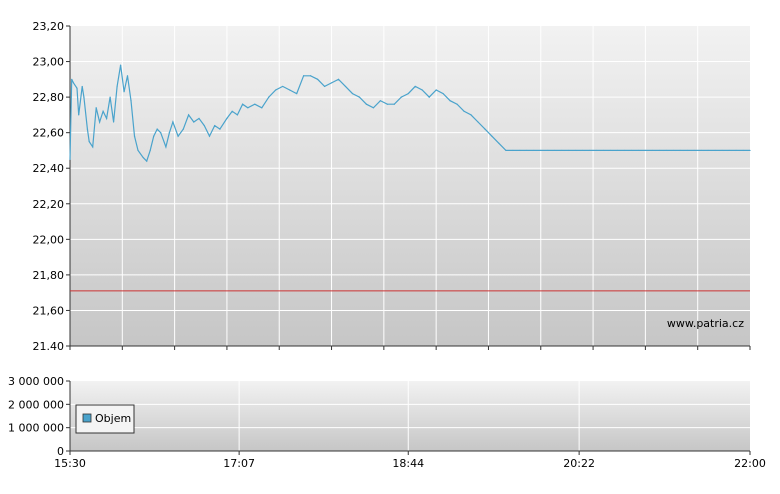  I want to click on price-ytick-label: 23,20, so click(49, 26).